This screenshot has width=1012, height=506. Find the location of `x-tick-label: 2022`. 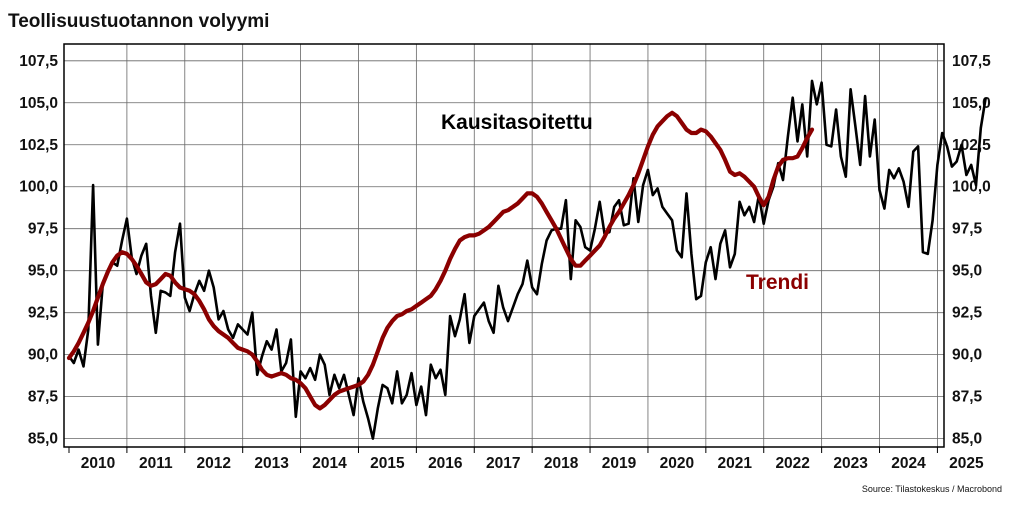

x-tick-label: 2022 is located at coordinates (792, 463).